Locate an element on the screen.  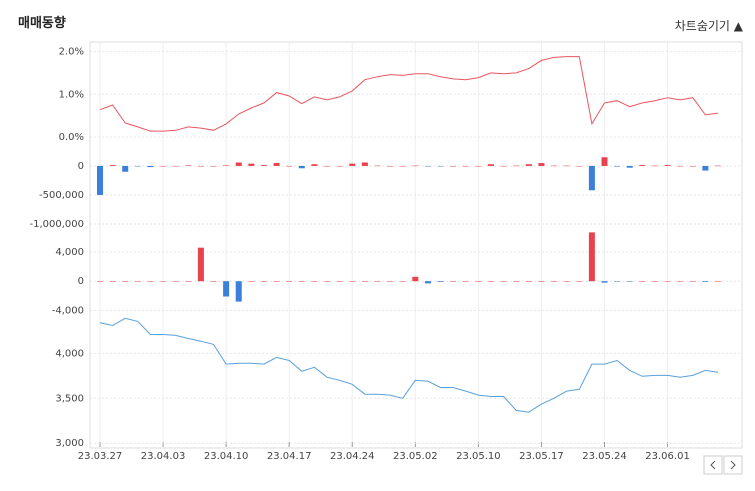
nav-next-icon is located at coordinates (733, 465).